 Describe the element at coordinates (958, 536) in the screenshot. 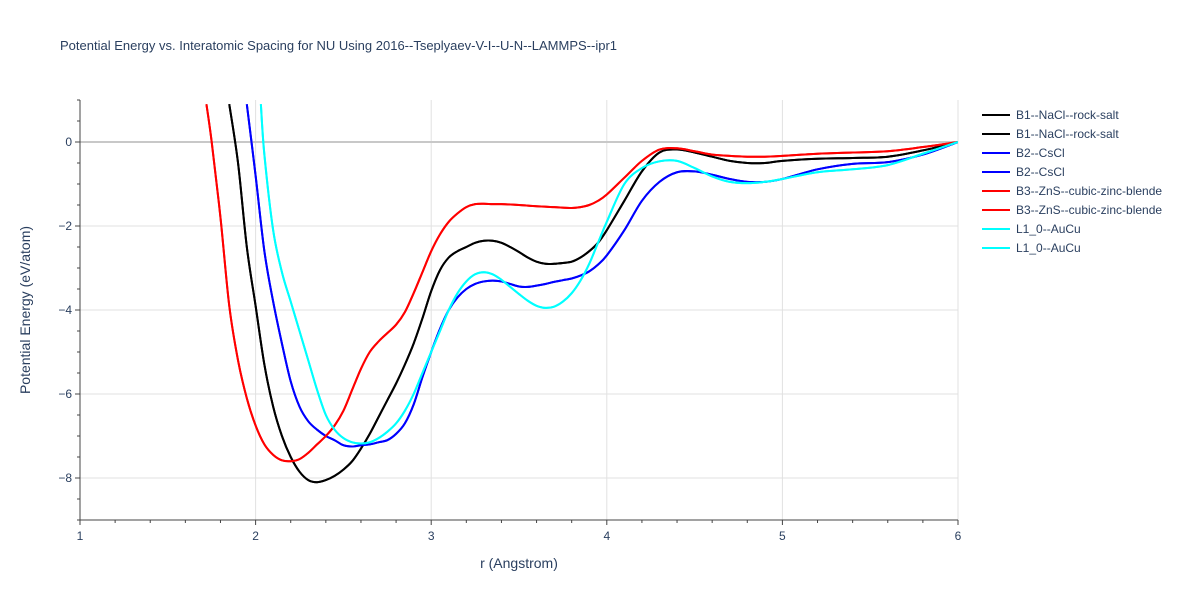

I see `x-tick-label: 6` at that location.